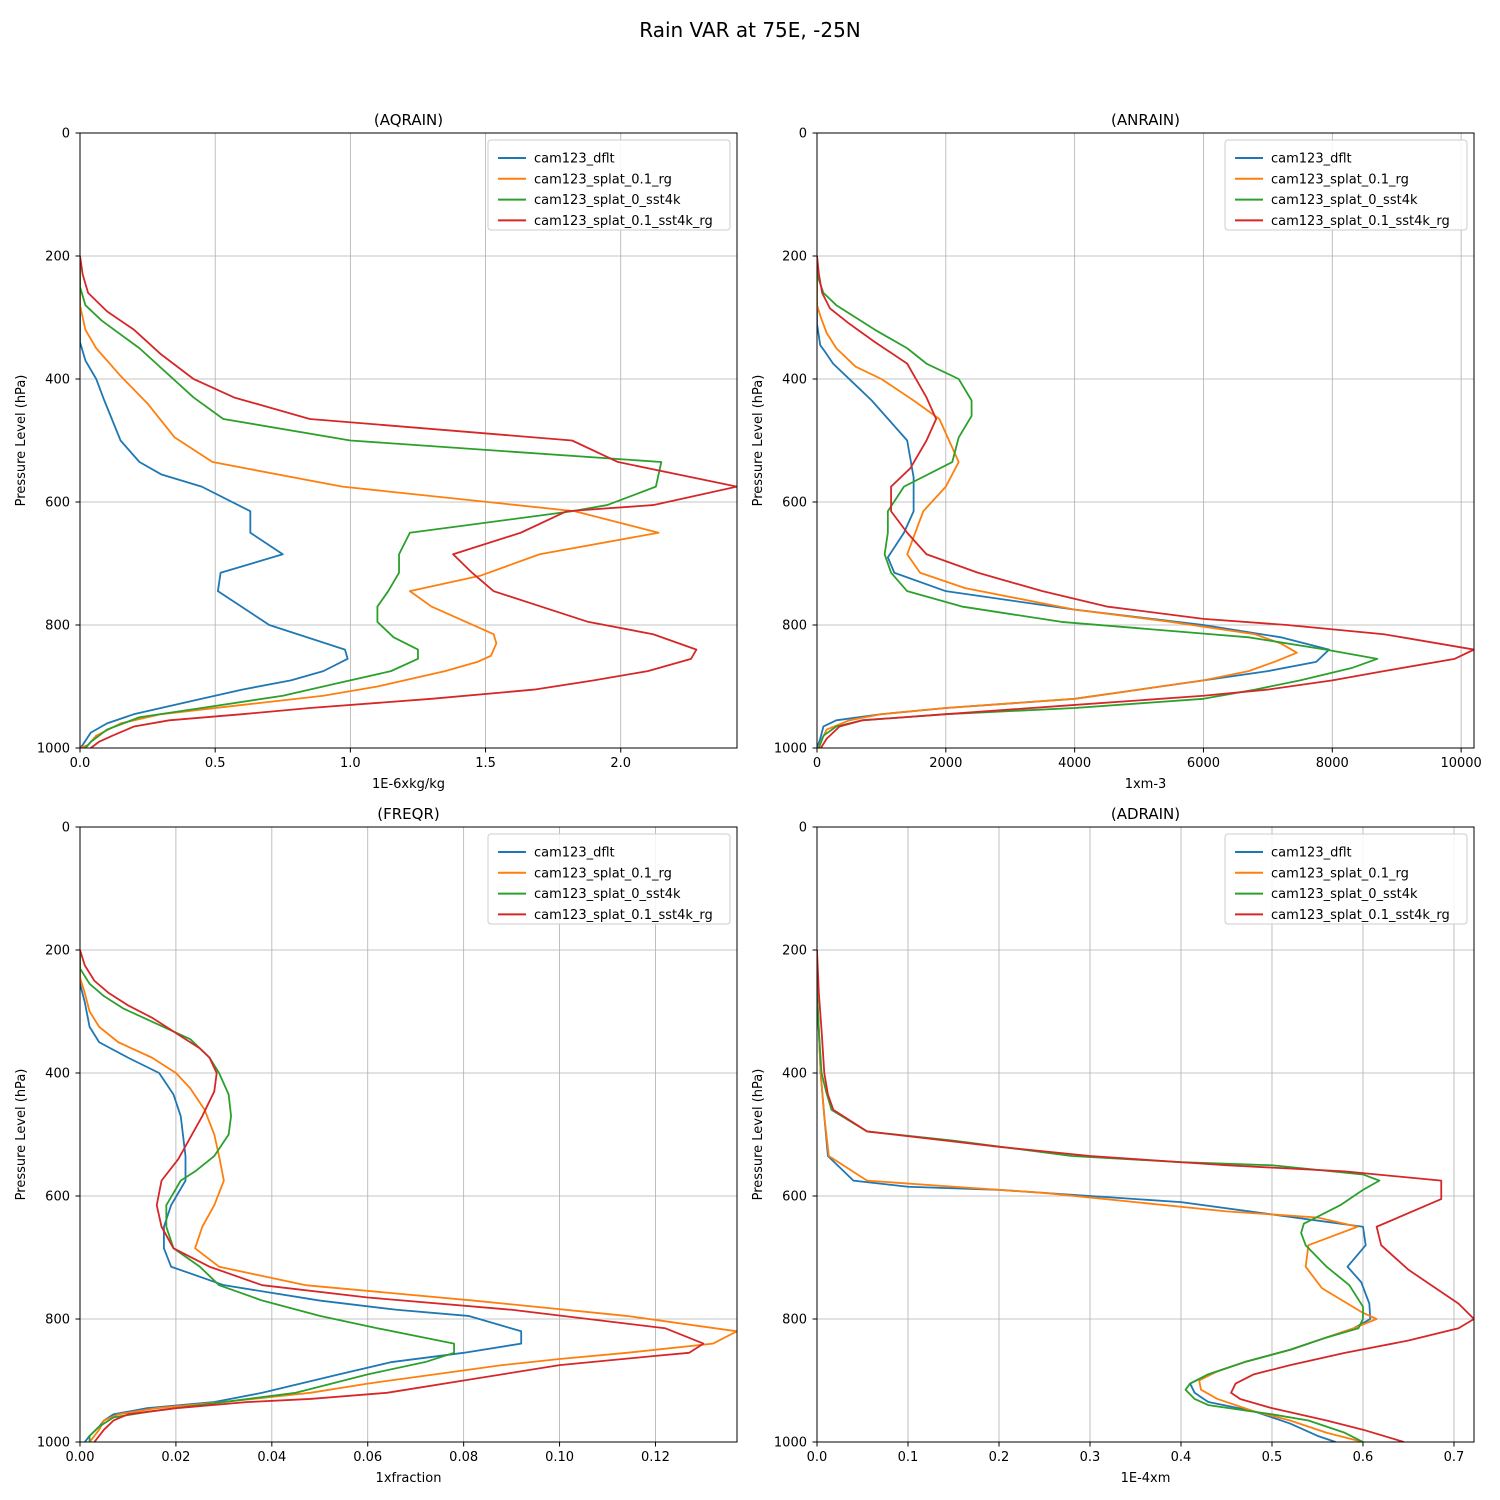 Image resolution: width=1500 pixels, height=1500 pixels. Describe the element at coordinates (409, 1478) in the screenshot. I see `x-axis-label: 1xfraction` at that location.